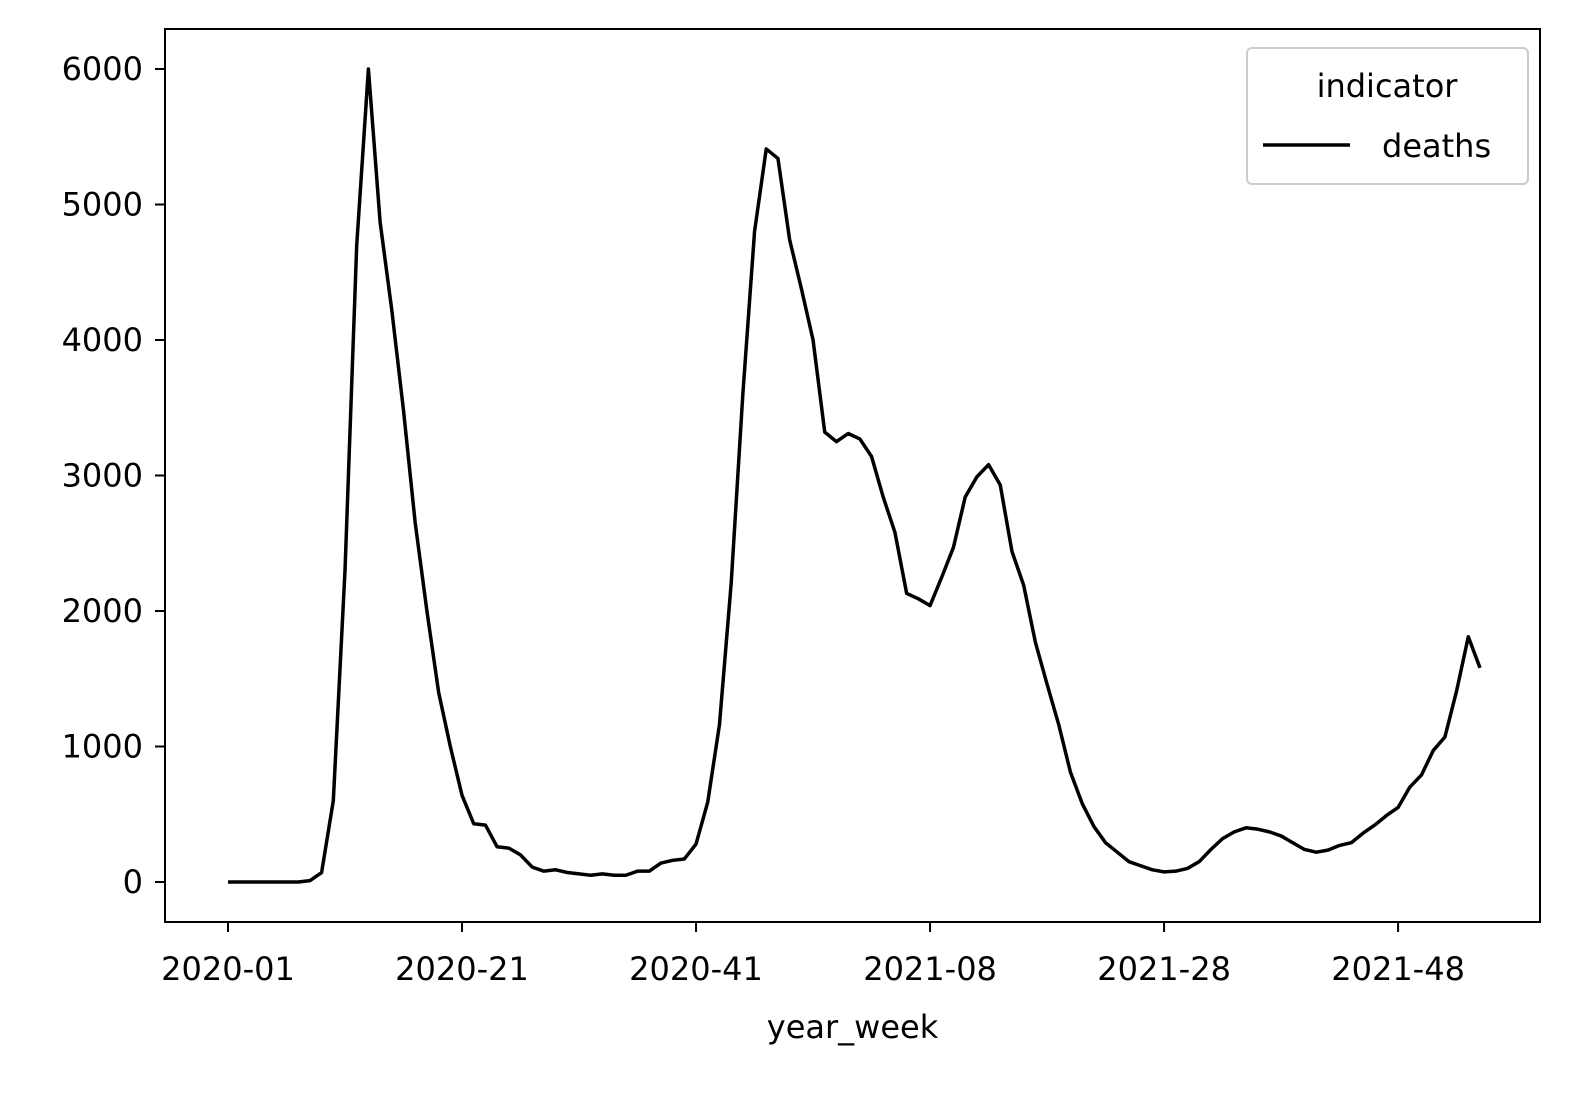 Image resolution: width=1590 pixels, height=1096 pixels. What do you see at coordinates (228, 969) in the screenshot?
I see `x-tick-label: 2020-01` at bounding box center [228, 969].